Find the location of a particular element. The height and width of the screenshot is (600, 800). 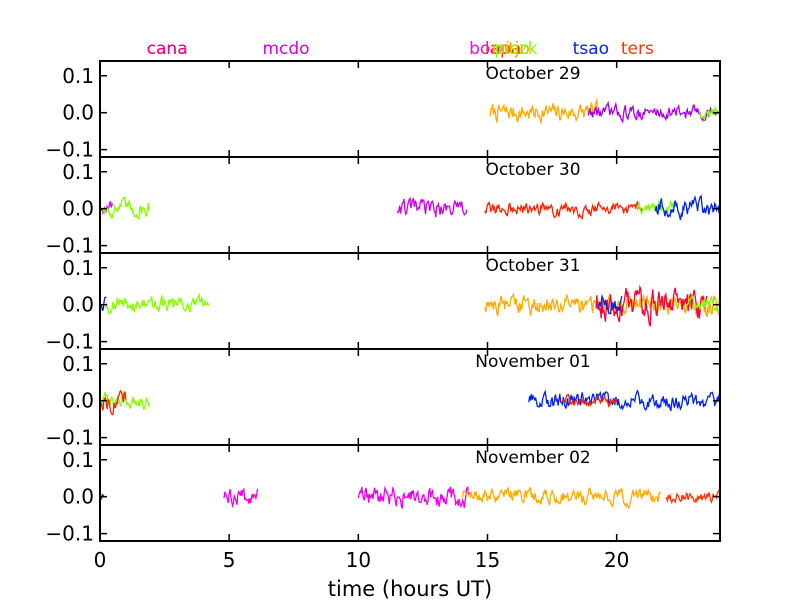

x-tick-label: 15 is located at coordinates (487, 560).